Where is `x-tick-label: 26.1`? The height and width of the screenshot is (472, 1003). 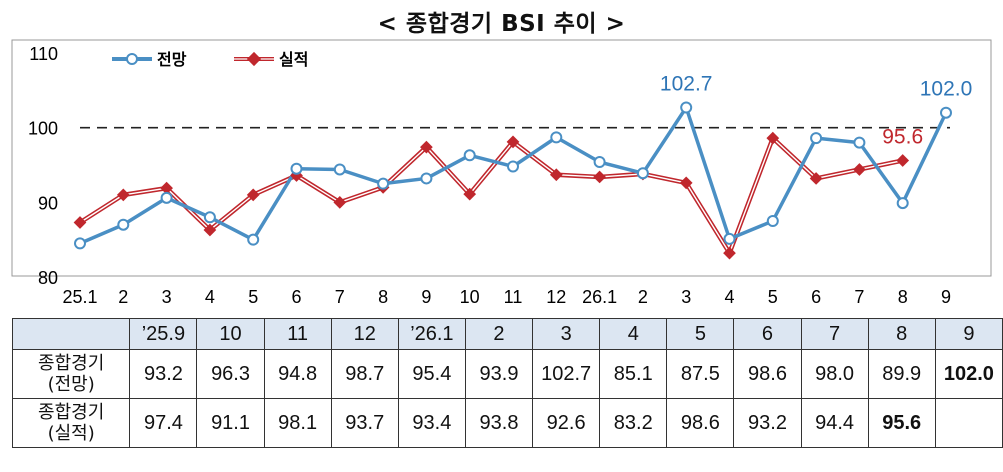
x-tick-label: 26.1 is located at coordinates (599, 297).